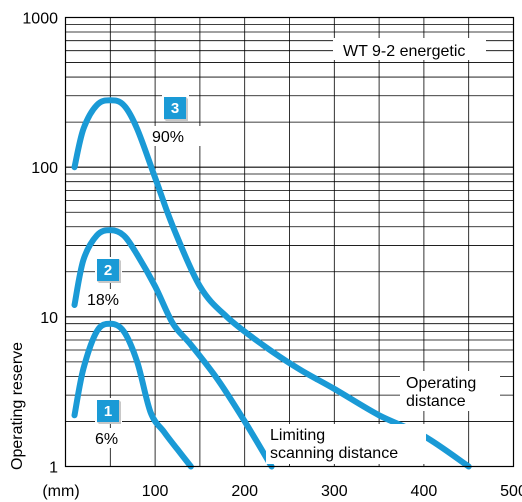  Describe the element at coordinates (244, 491) in the screenshot. I see `x-tick-label: 200` at that location.